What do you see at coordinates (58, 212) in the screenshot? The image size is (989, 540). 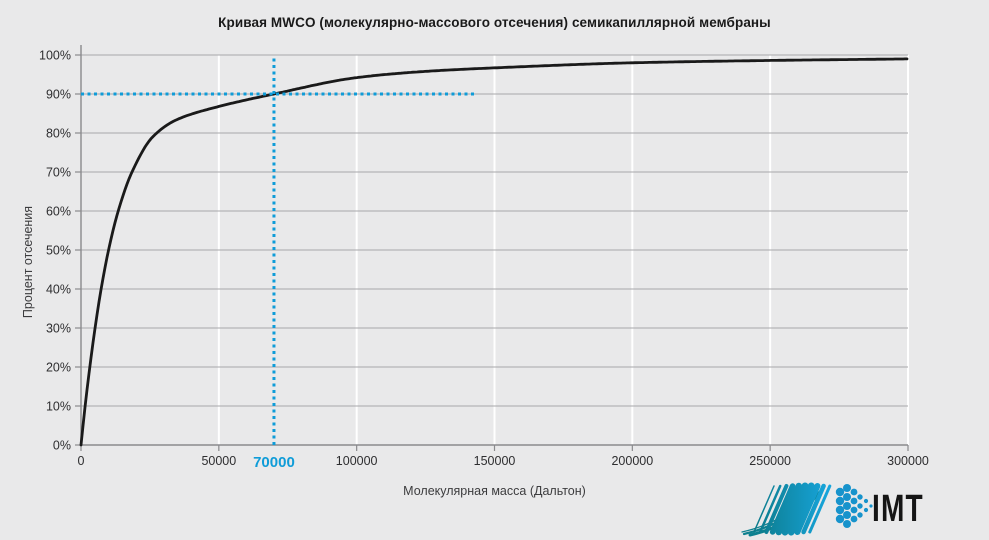 I see `y-tick-label: 60%` at bounding box center [58, 212].